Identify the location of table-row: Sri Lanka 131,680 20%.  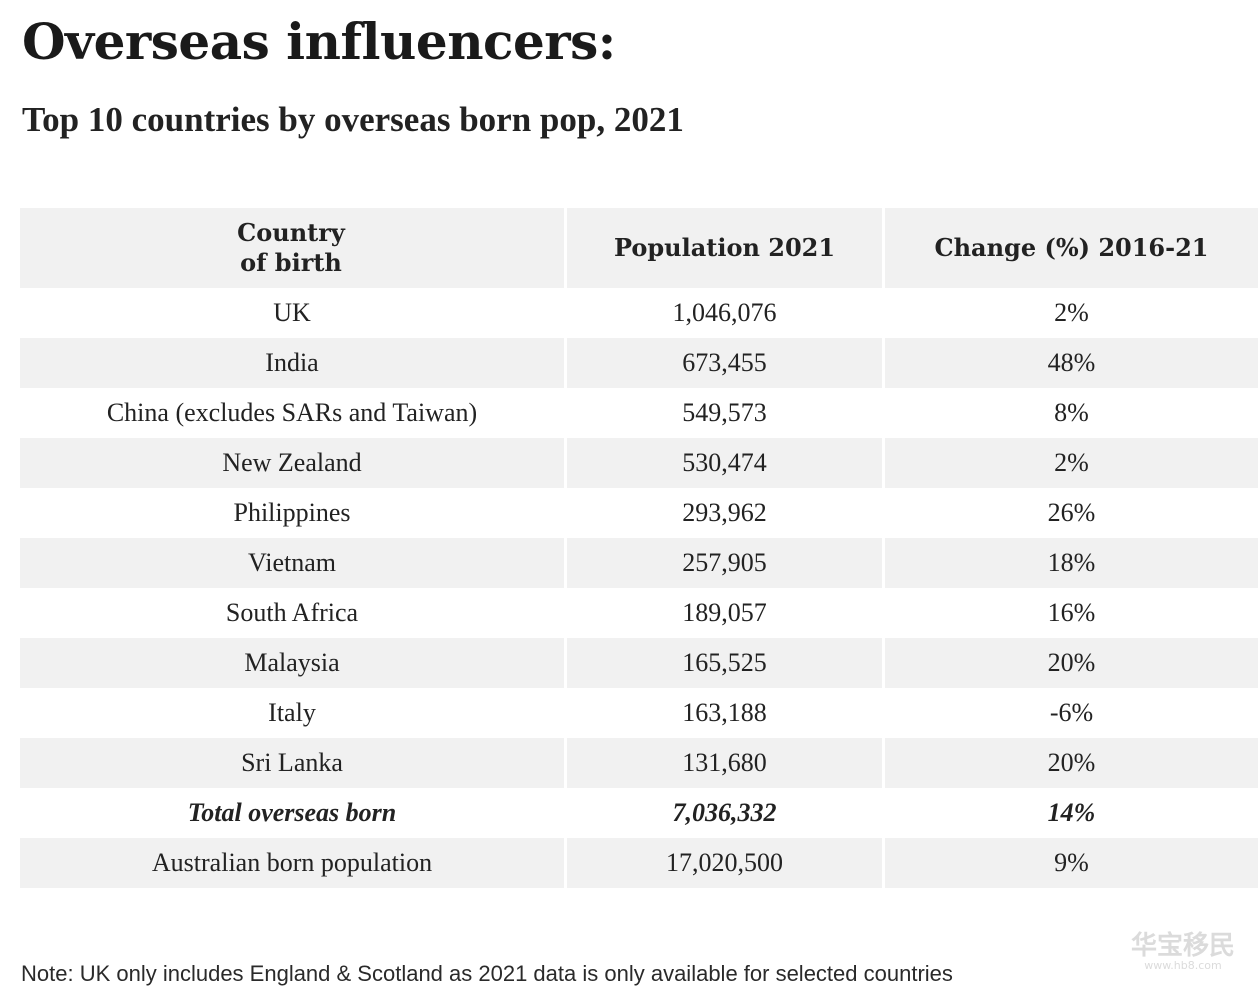
(639, 763).